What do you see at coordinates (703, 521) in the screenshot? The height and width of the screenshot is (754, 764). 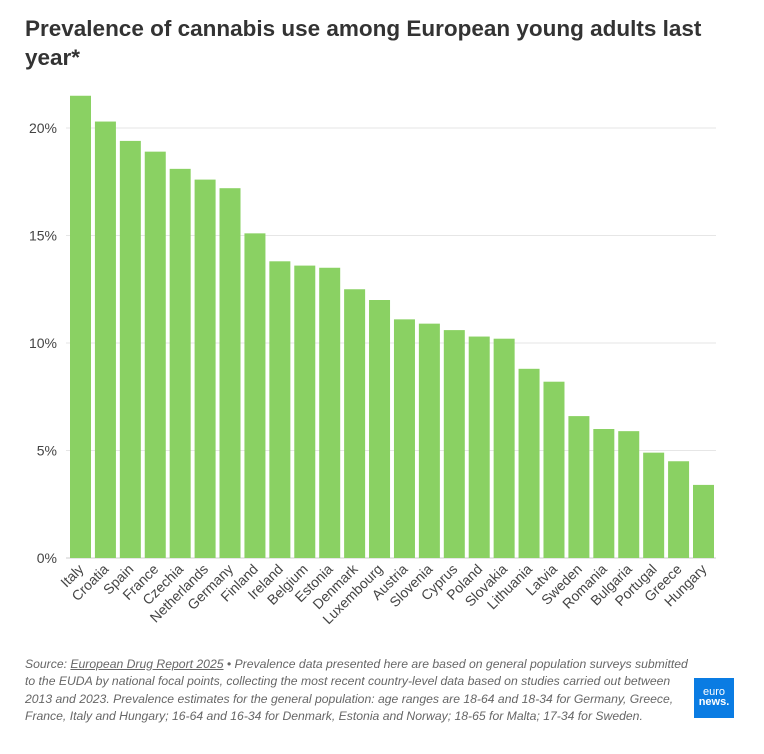 I see `bar-hungary` at bounding box center [703, 521].